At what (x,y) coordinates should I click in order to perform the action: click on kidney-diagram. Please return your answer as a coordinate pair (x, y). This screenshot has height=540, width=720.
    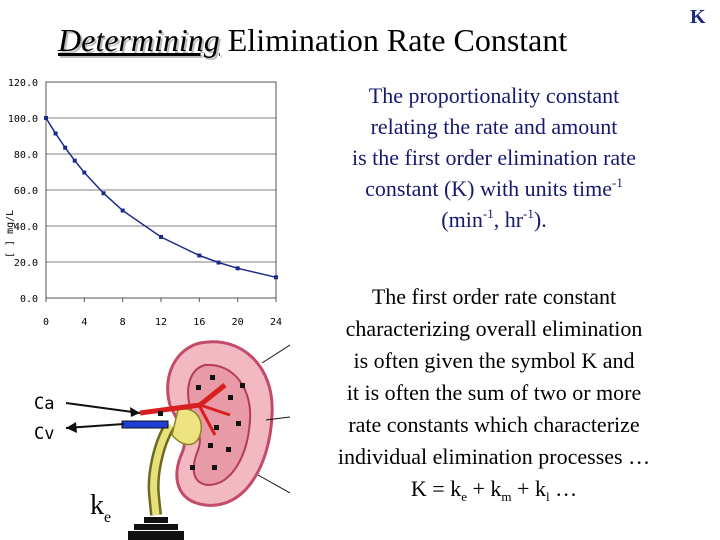
    Looking at the image, I should click on (177, 440).